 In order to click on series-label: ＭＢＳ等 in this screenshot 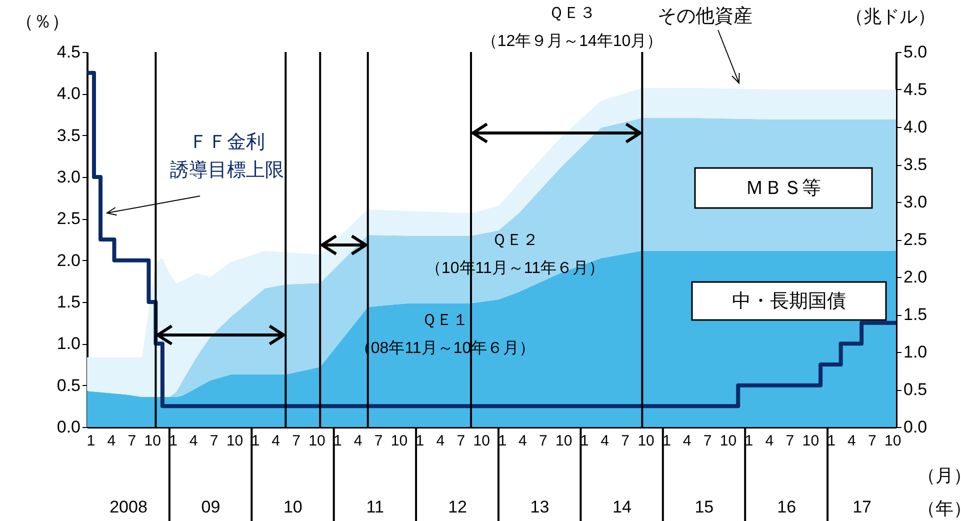, I will do `click(783, 188)`.